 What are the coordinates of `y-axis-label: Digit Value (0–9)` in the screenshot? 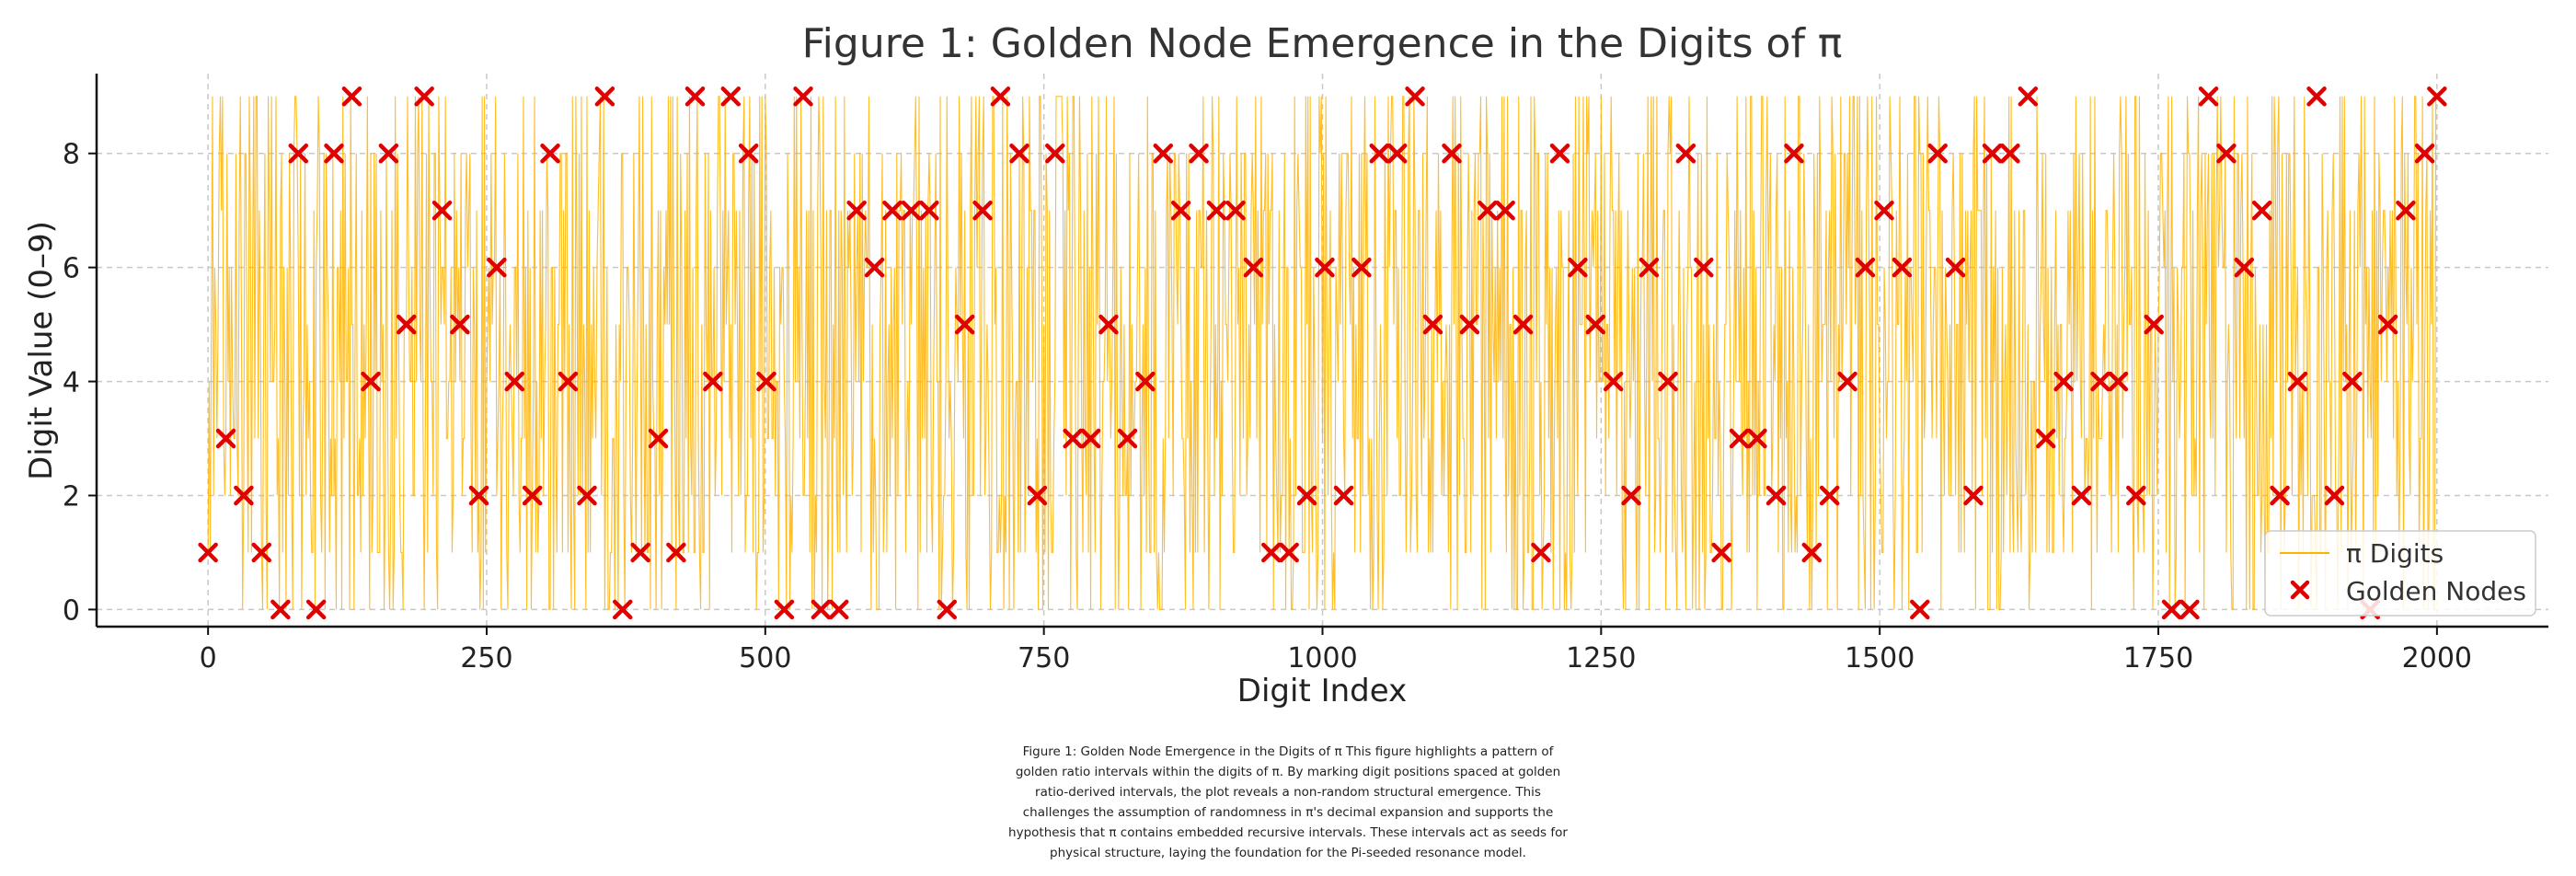 It's located at (41, 350).